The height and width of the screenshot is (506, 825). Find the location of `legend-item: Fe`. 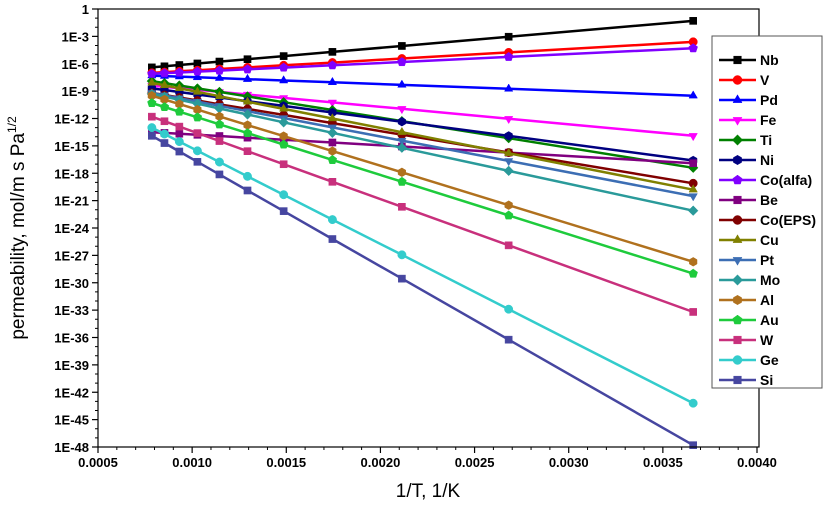

legend-item: Fe is located at coordinates (748, 120).